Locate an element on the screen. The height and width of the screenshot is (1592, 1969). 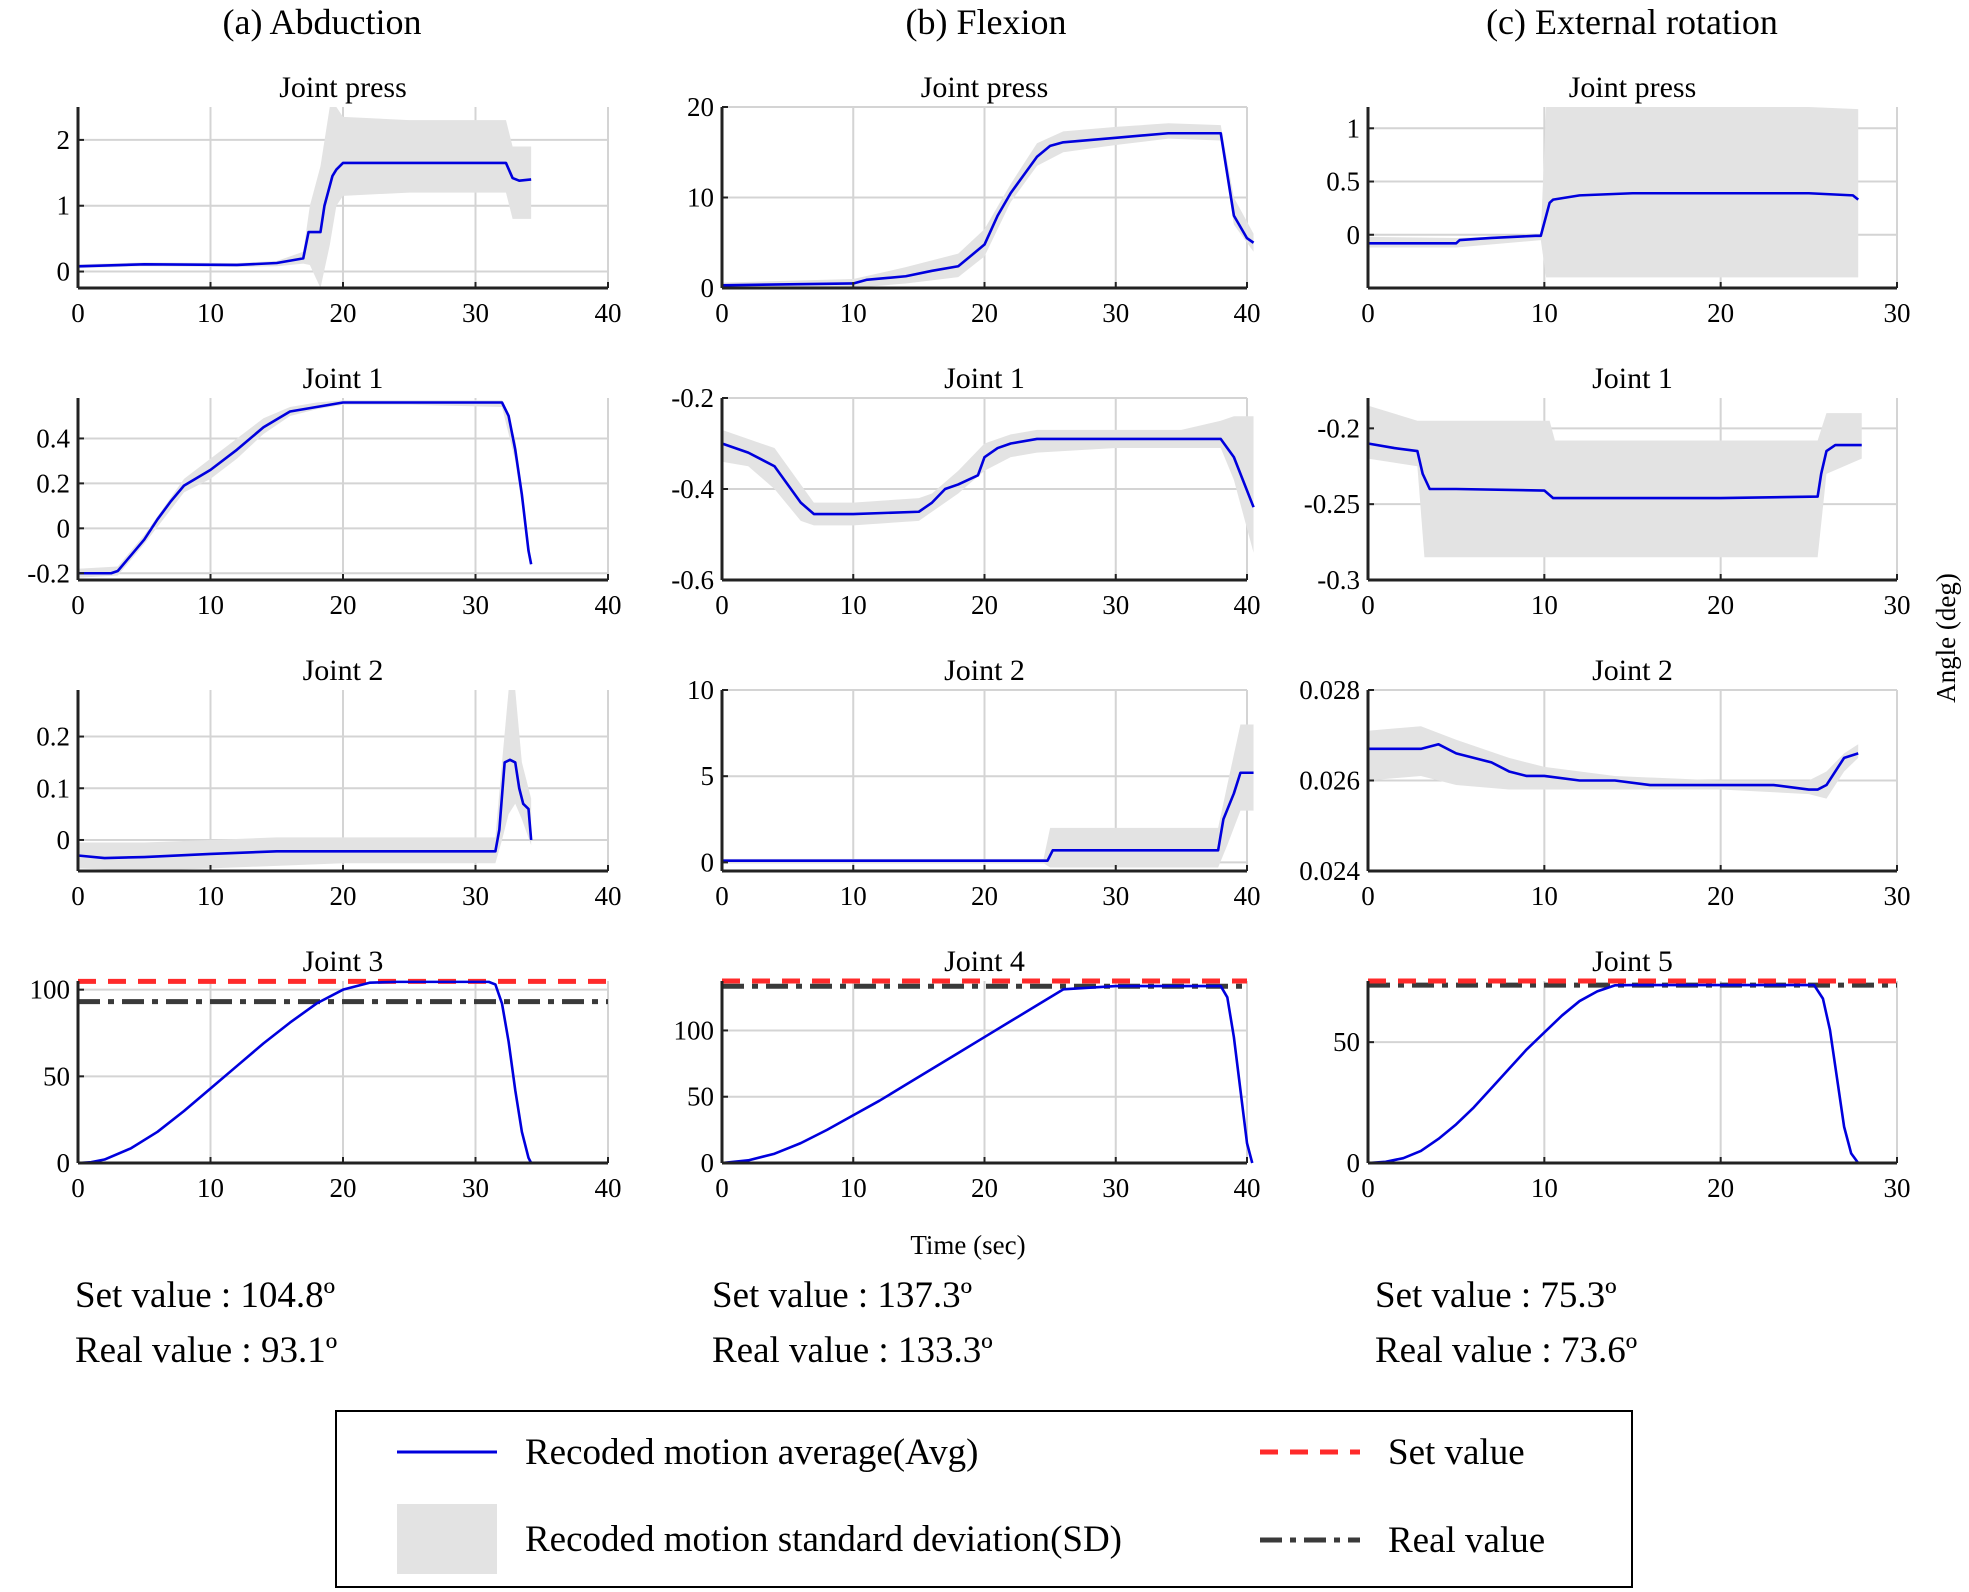
set-value-text: Set value : 104.8º is located at coordinates (205, 1295).